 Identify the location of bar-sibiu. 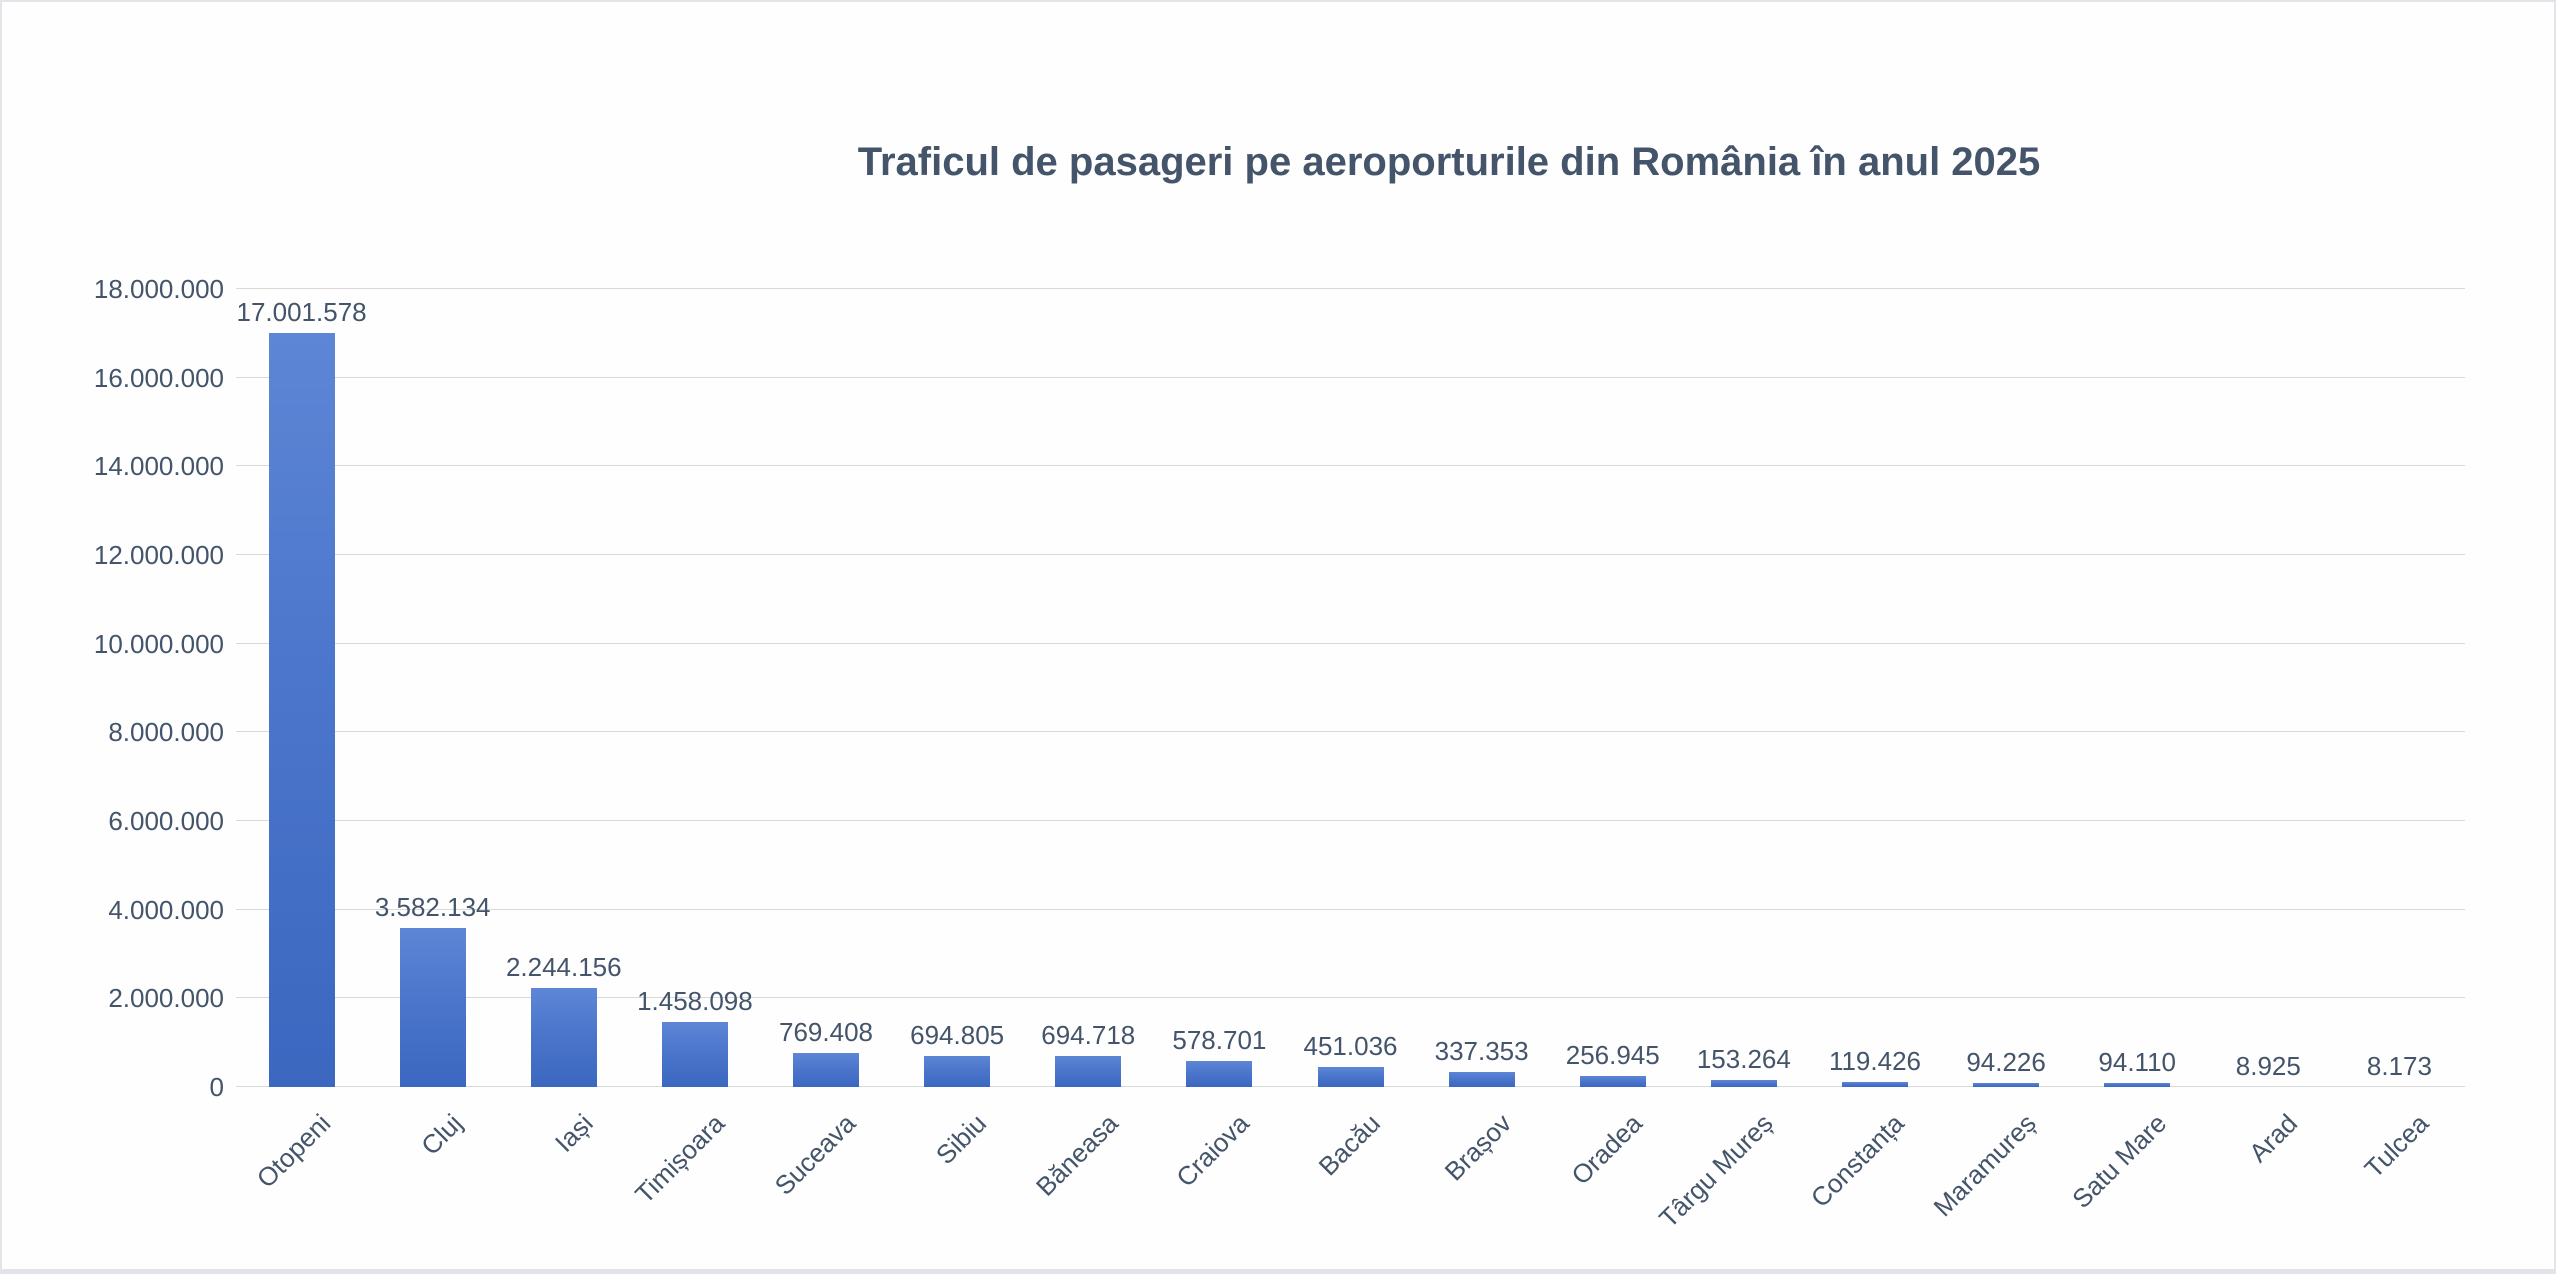
(957, 1071).